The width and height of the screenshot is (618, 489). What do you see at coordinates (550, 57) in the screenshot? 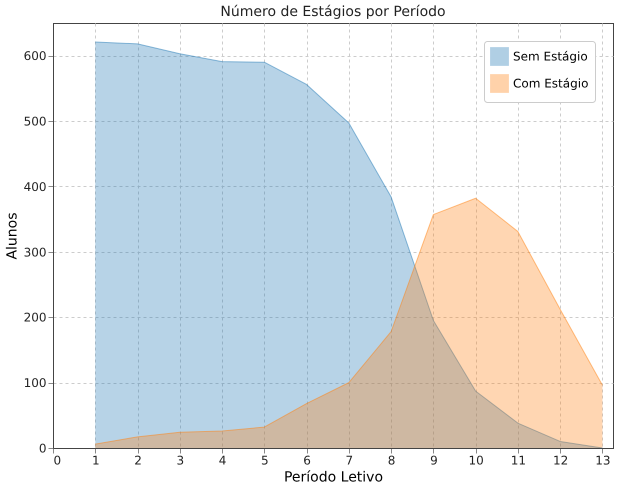
I see `legend-label: Sem Estágio` at bounding box center [550, 57].